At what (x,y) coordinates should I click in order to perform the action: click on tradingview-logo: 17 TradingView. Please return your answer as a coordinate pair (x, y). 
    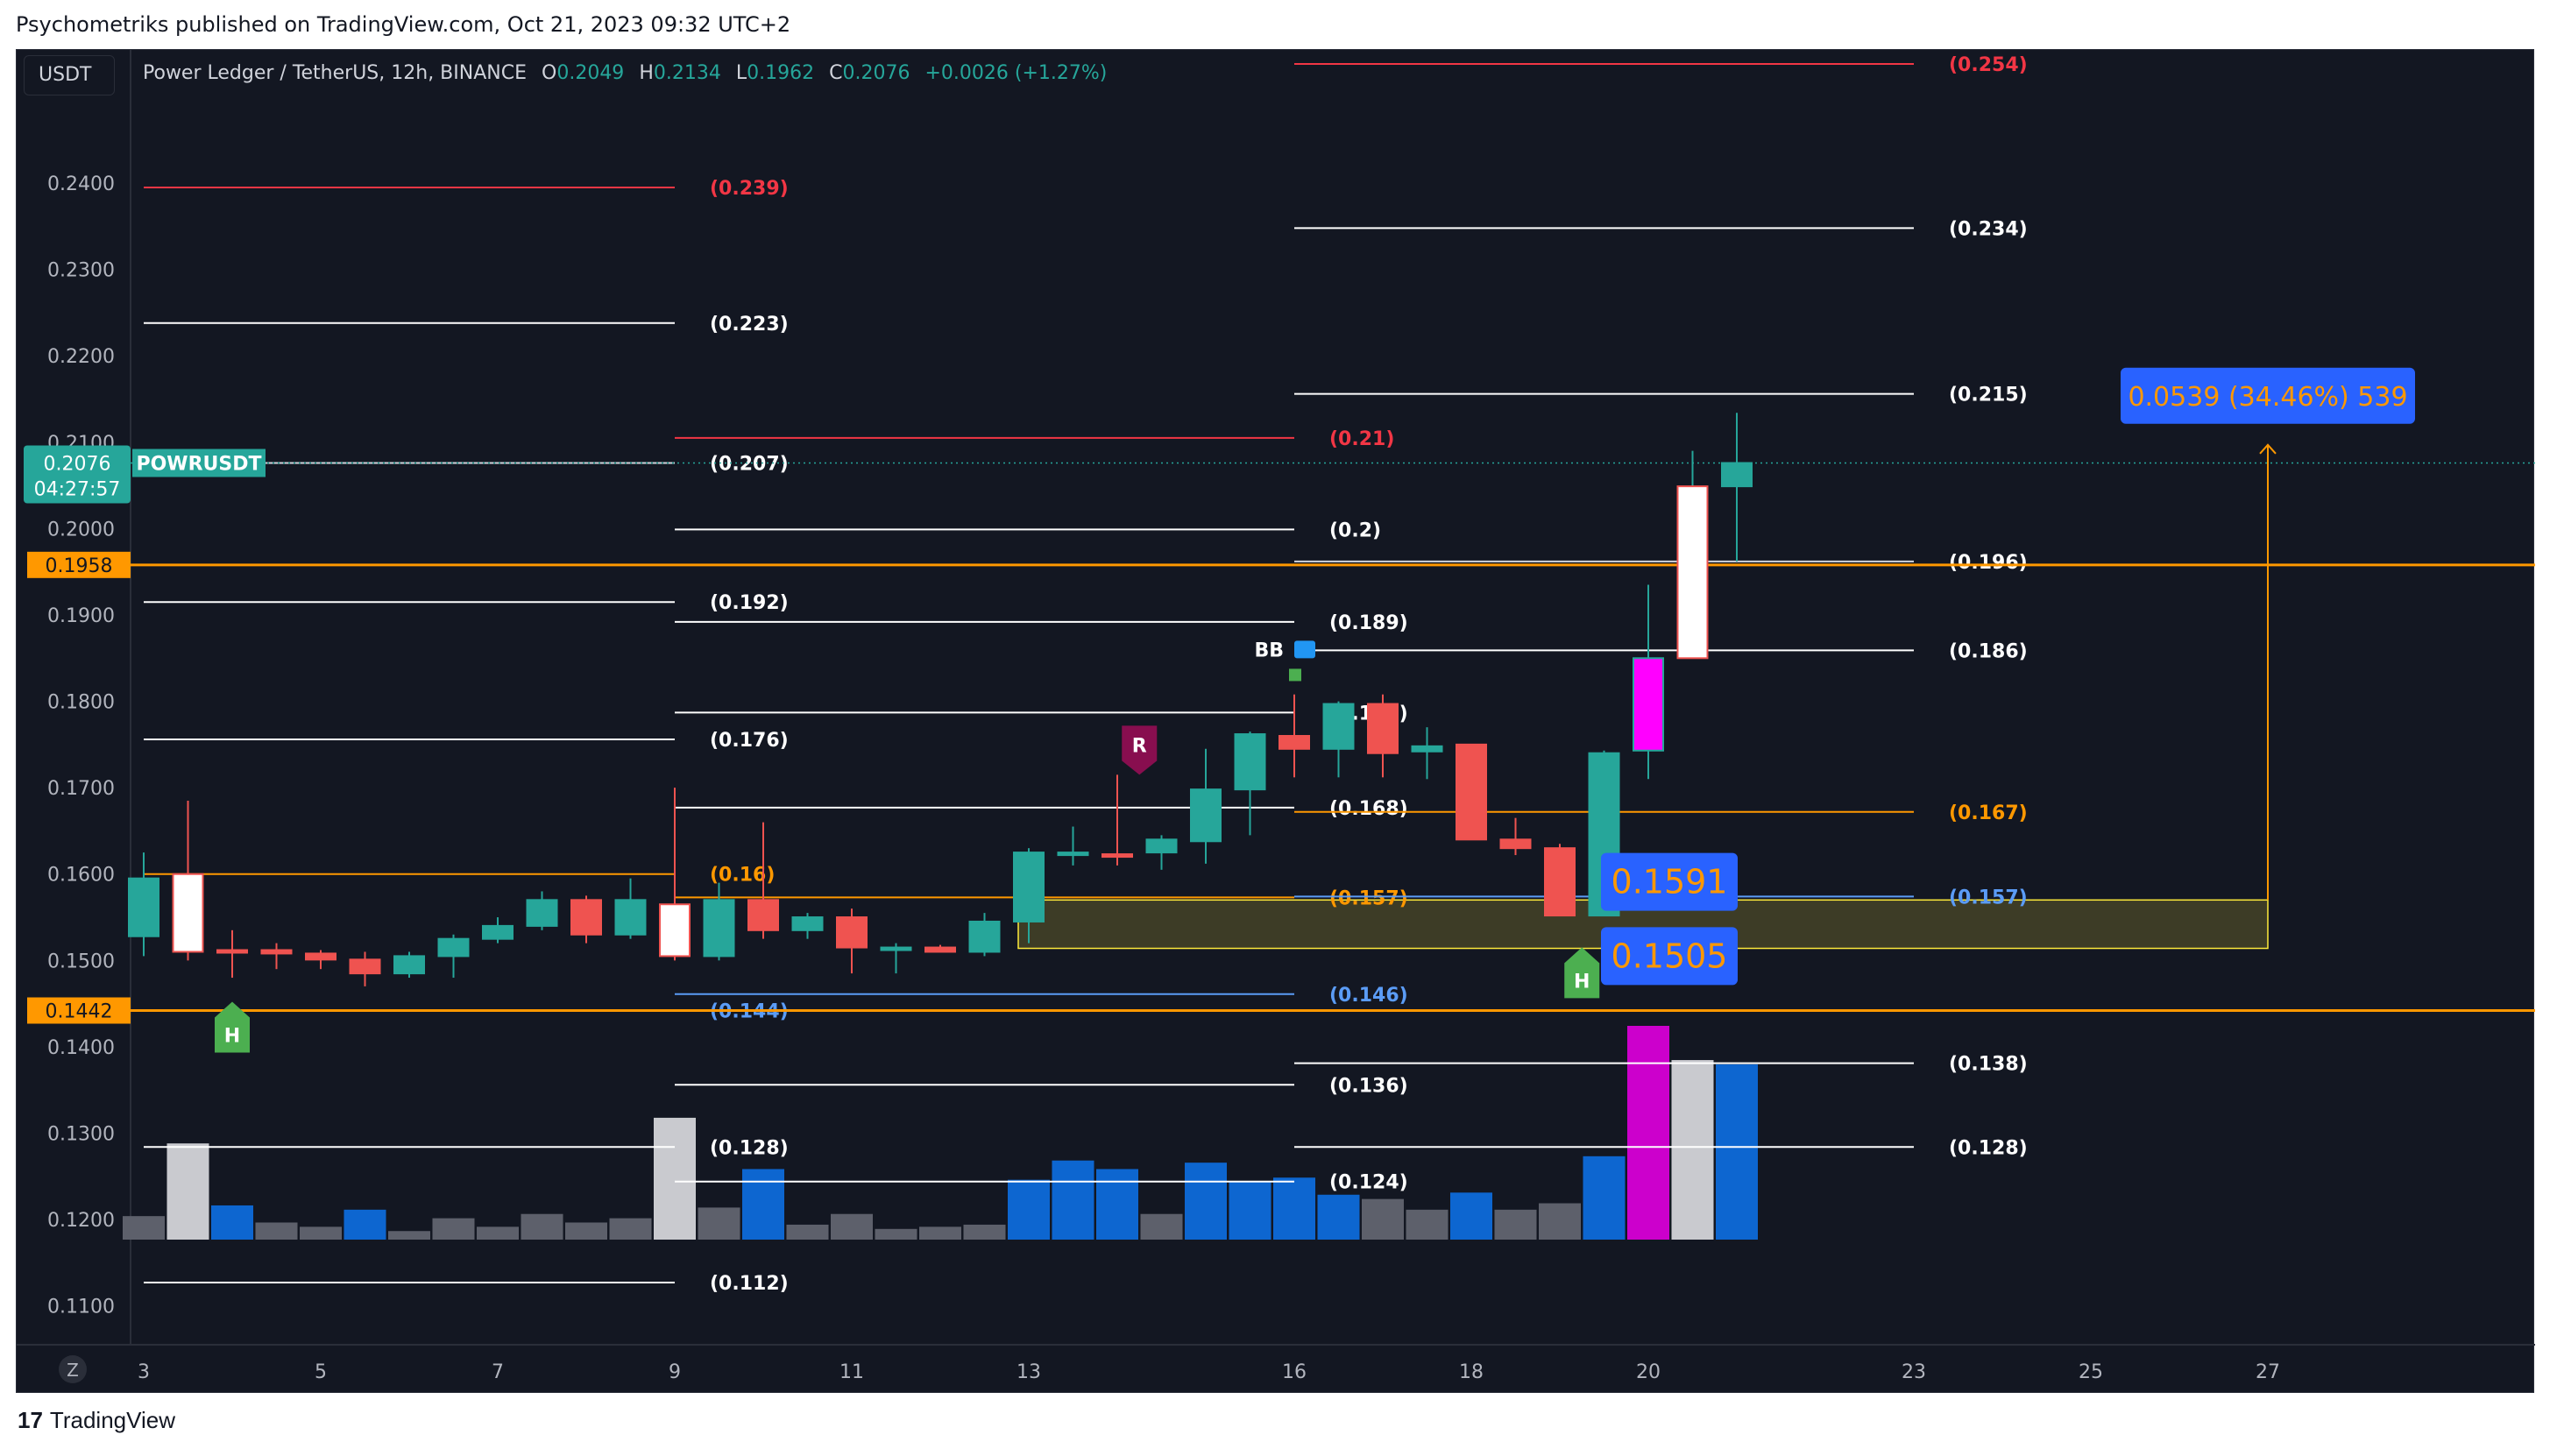
    Looking at the image, I should click on (96, 1420).